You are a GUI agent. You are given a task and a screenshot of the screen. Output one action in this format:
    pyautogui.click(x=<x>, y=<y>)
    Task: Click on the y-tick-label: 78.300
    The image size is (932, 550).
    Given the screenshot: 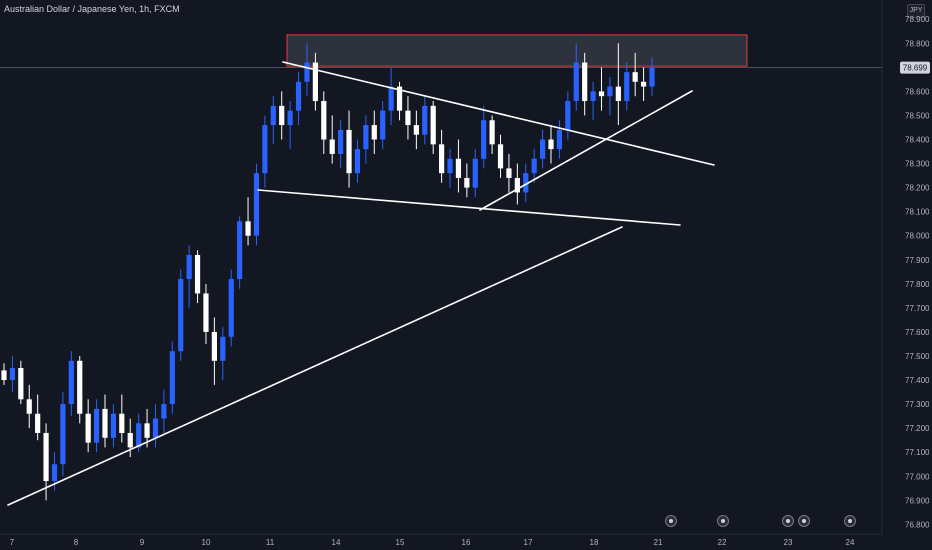 What is the action you would take?
    pyautogui.click(x=917, y=164)
    